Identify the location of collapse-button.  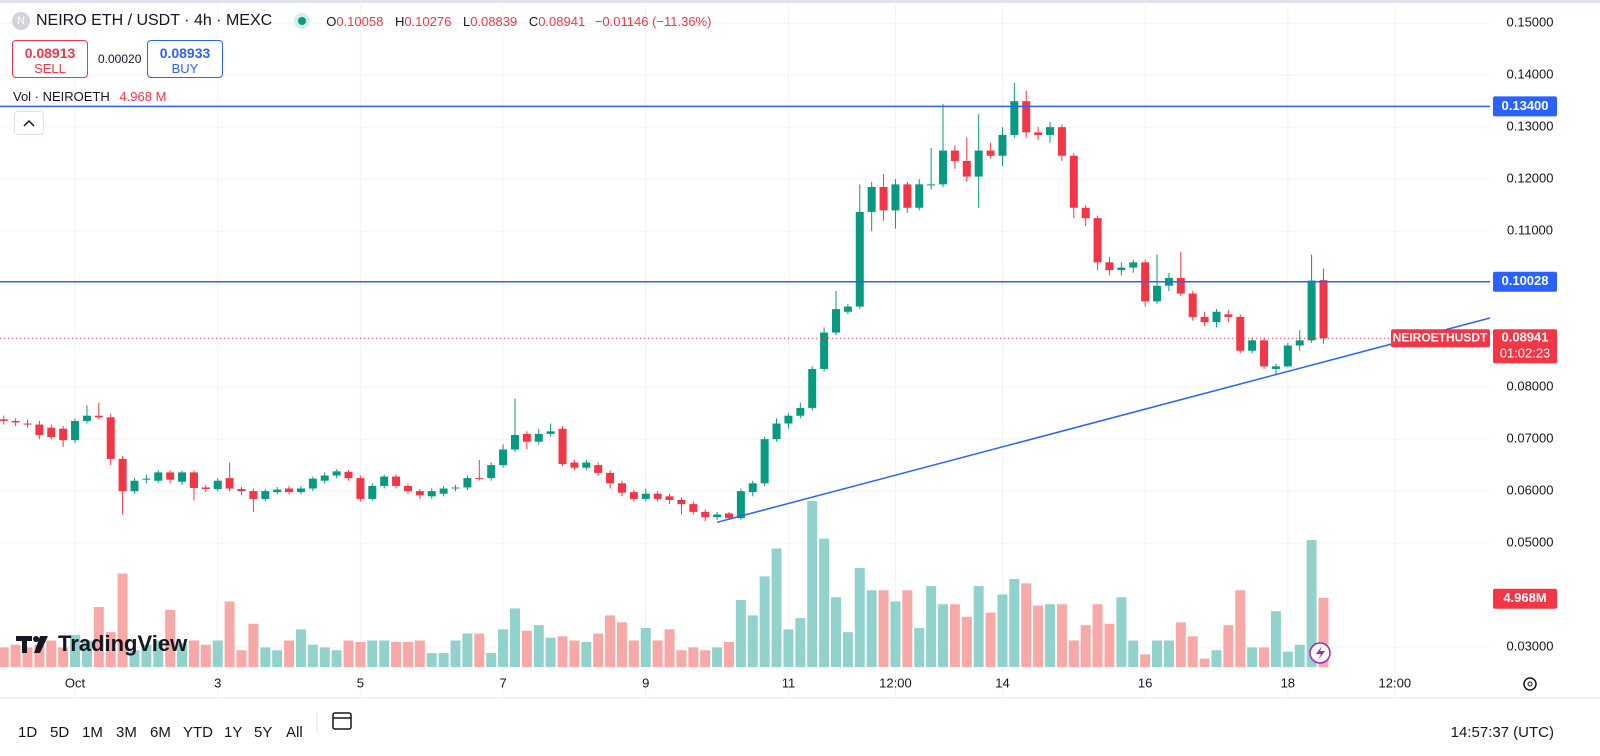
(29, 123).